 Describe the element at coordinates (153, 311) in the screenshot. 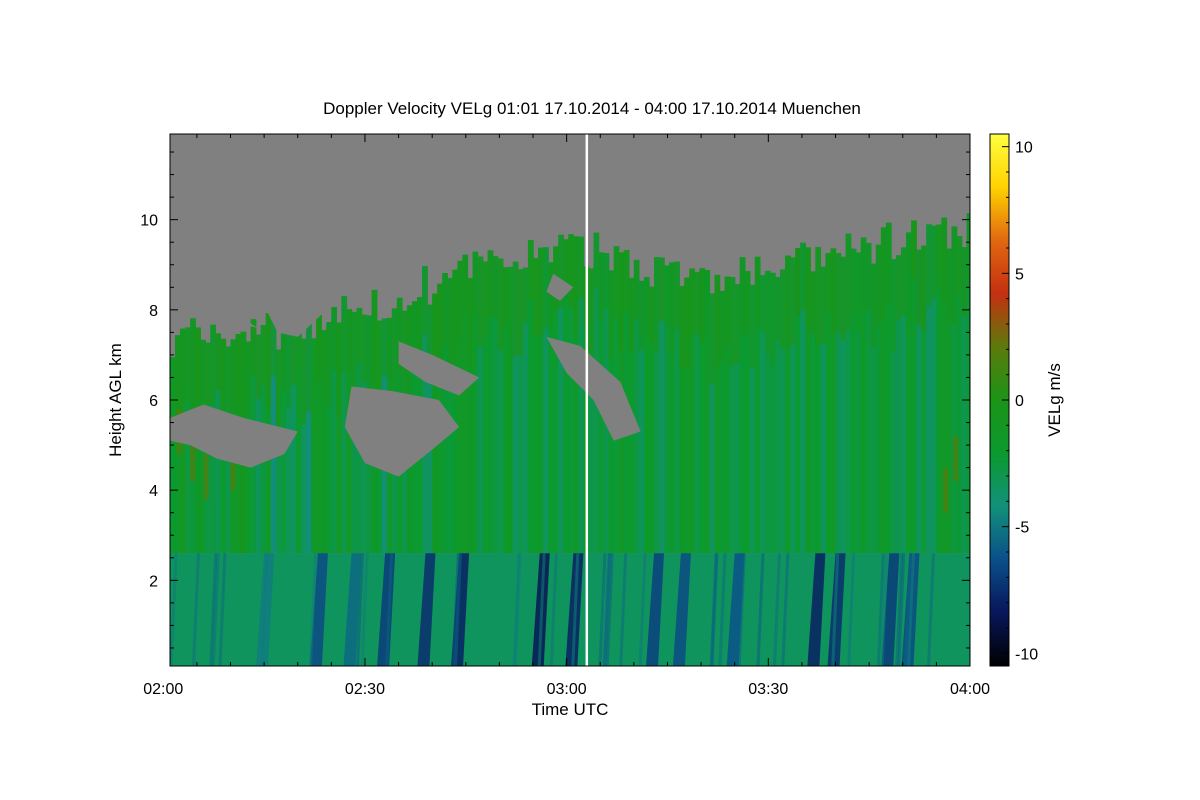

I see `y-tick-label: 8` at that location.